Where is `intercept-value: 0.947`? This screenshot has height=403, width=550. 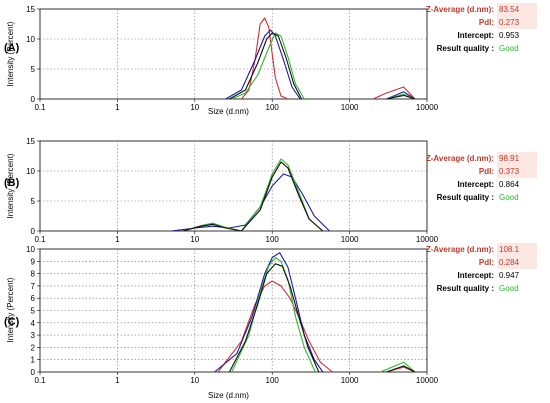 intercept-value: 0.947 is located at coordinates (509, 275).